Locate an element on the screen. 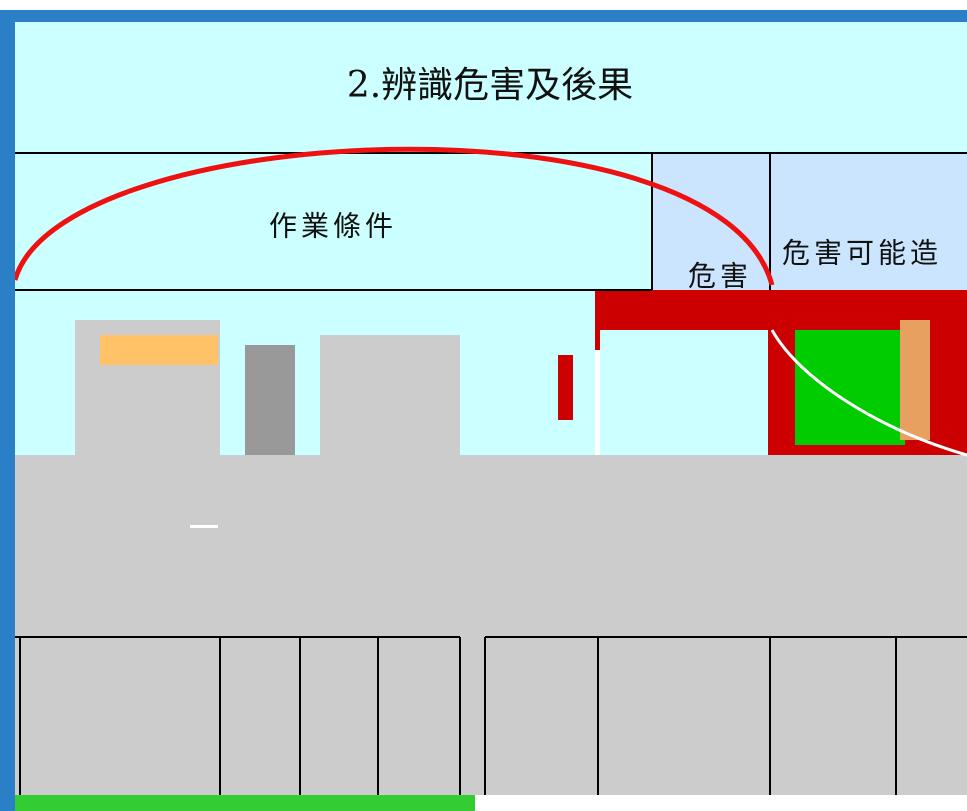  red-annotation-arc is located at coordinates (393, 216).